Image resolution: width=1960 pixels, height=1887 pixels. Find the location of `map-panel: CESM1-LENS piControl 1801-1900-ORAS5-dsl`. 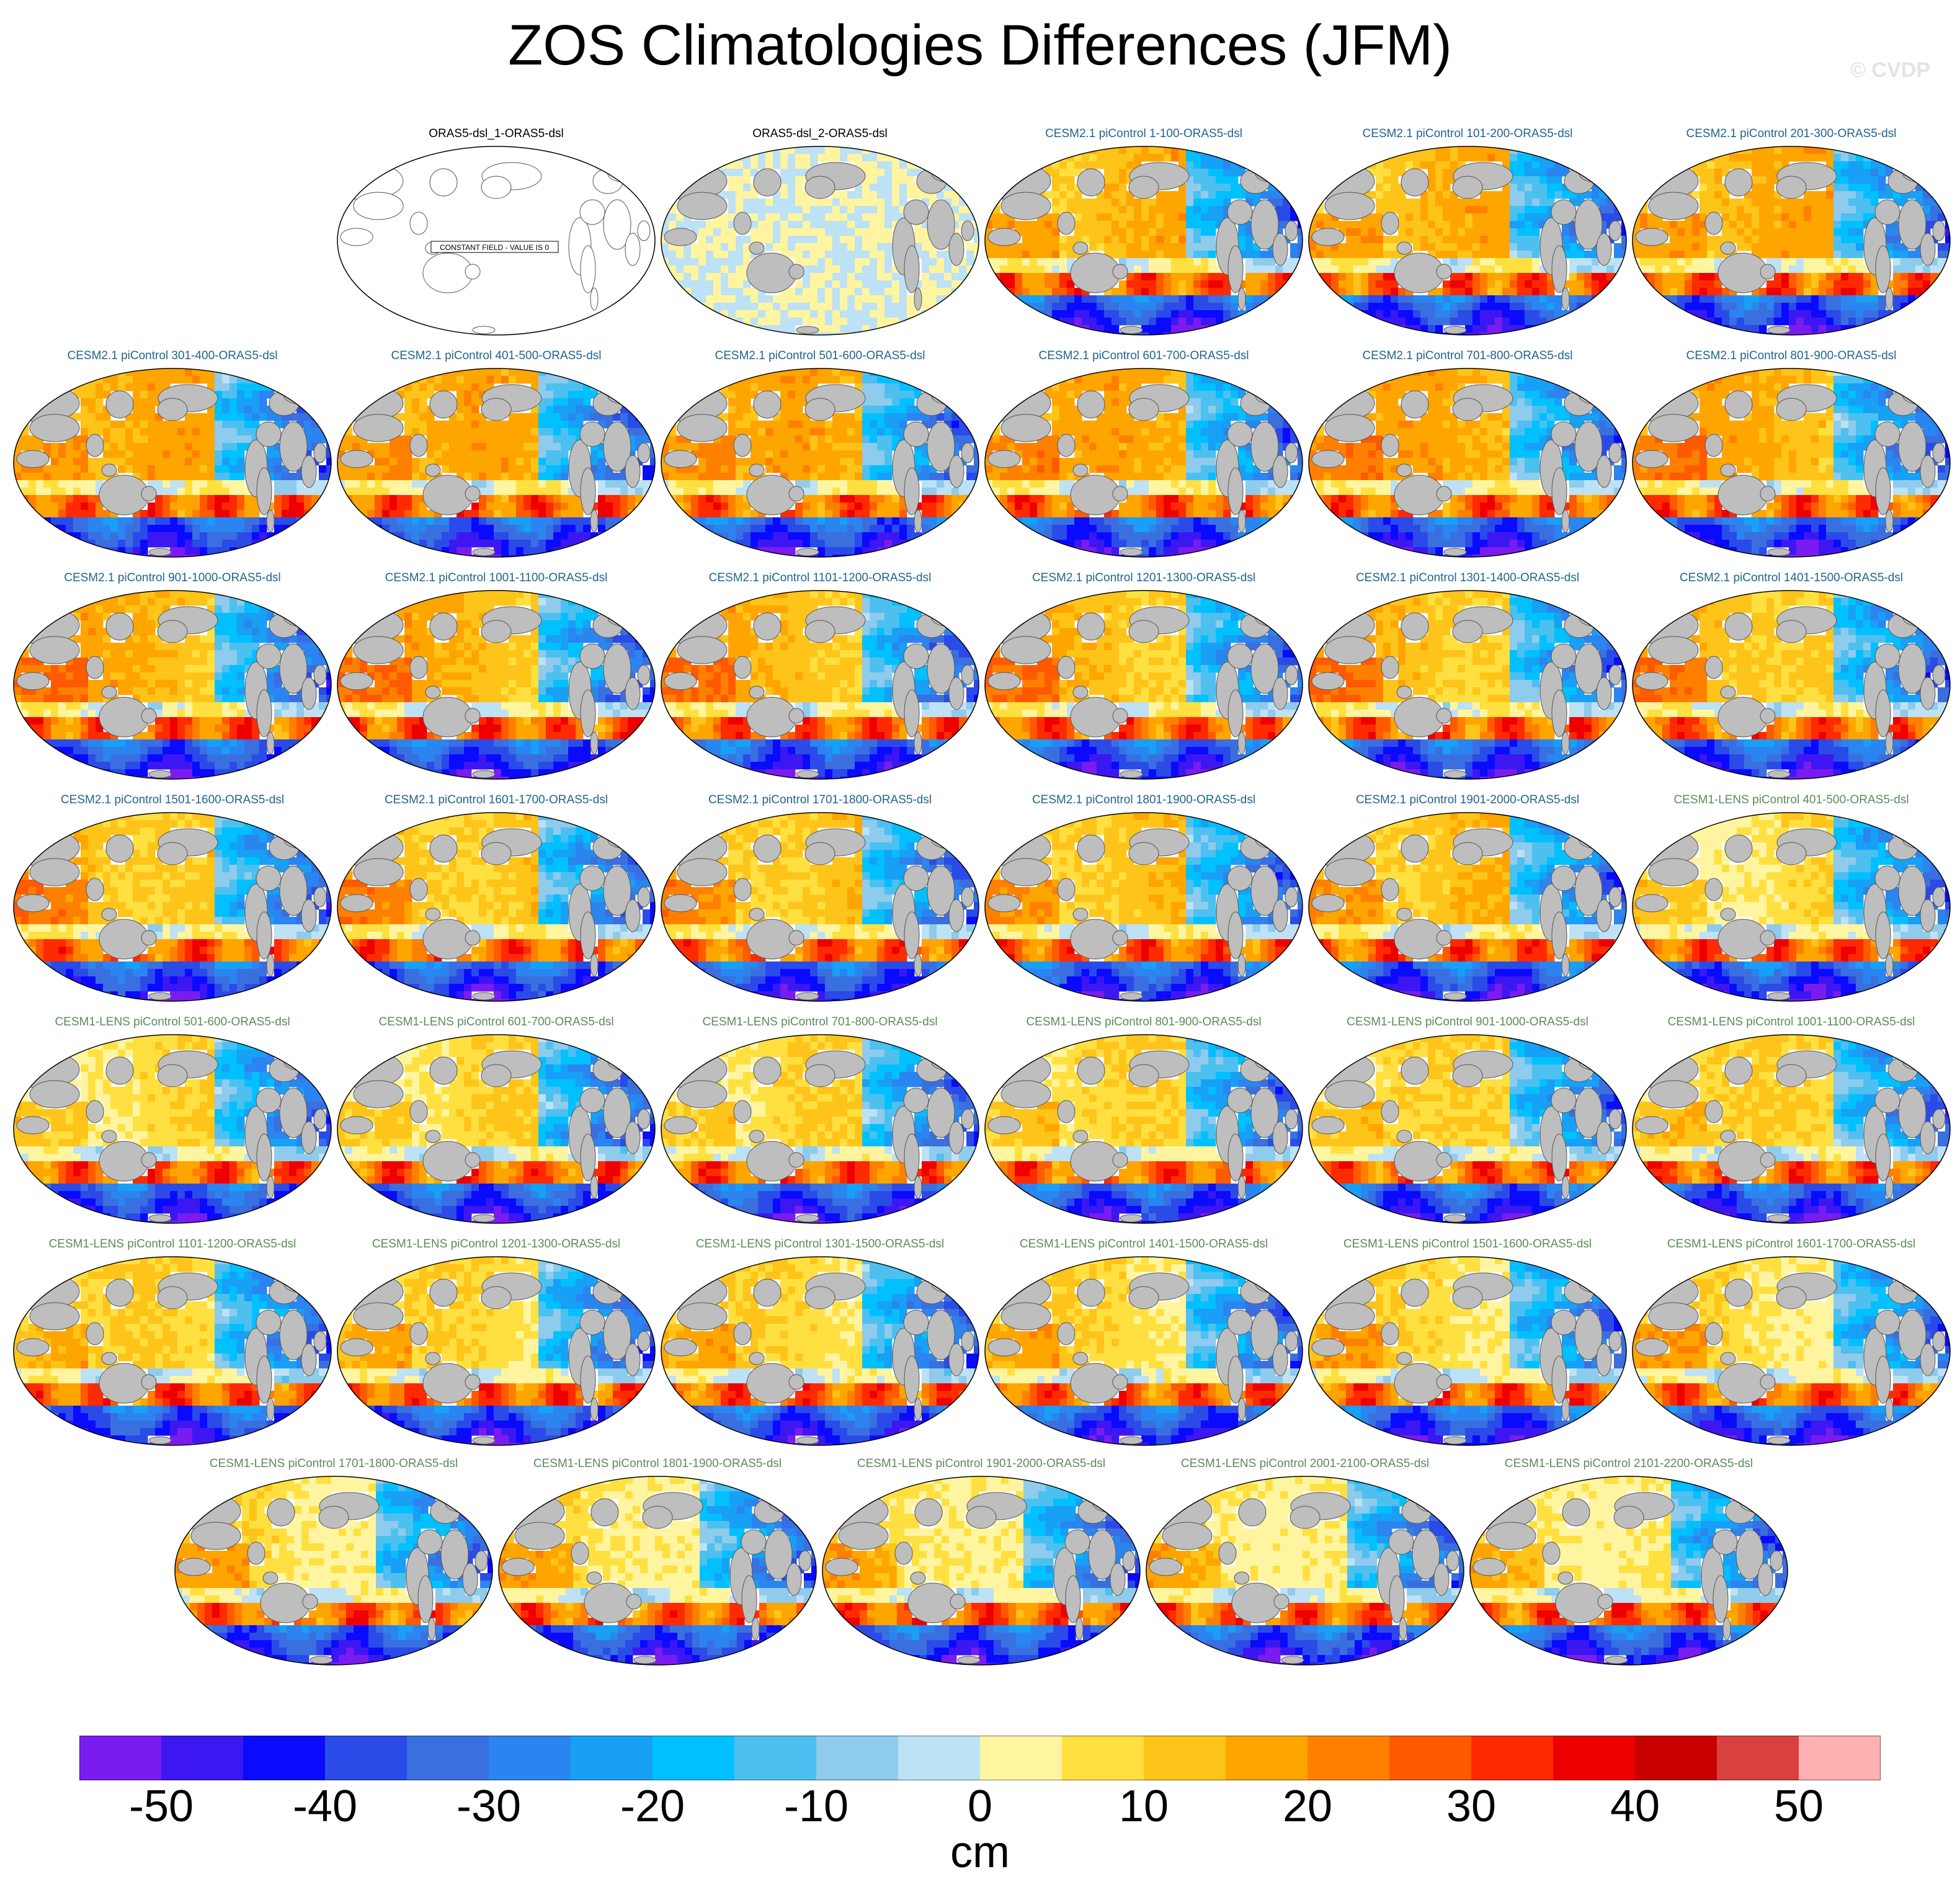

map-panel: CESM1-LENS piControl 1801-1900-ORAS5-dsl is located at coordinates (657, 1568).